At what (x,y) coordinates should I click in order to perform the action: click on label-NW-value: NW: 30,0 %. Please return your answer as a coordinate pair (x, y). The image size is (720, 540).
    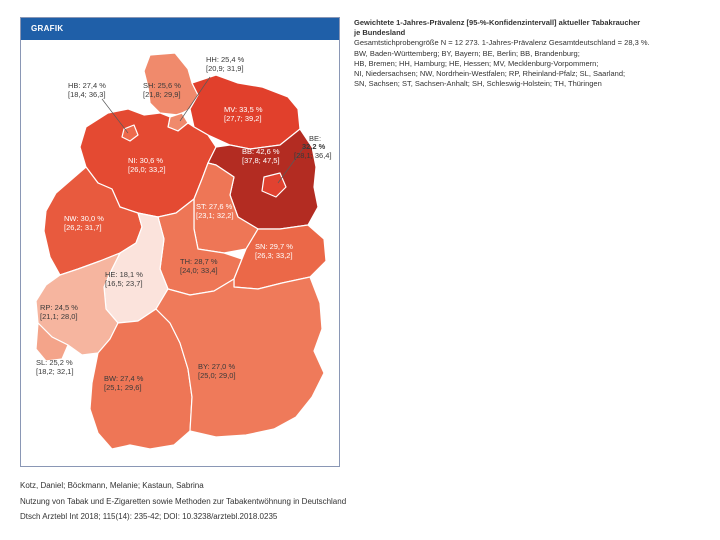
    Looking at the image, I should click on (84, 218).